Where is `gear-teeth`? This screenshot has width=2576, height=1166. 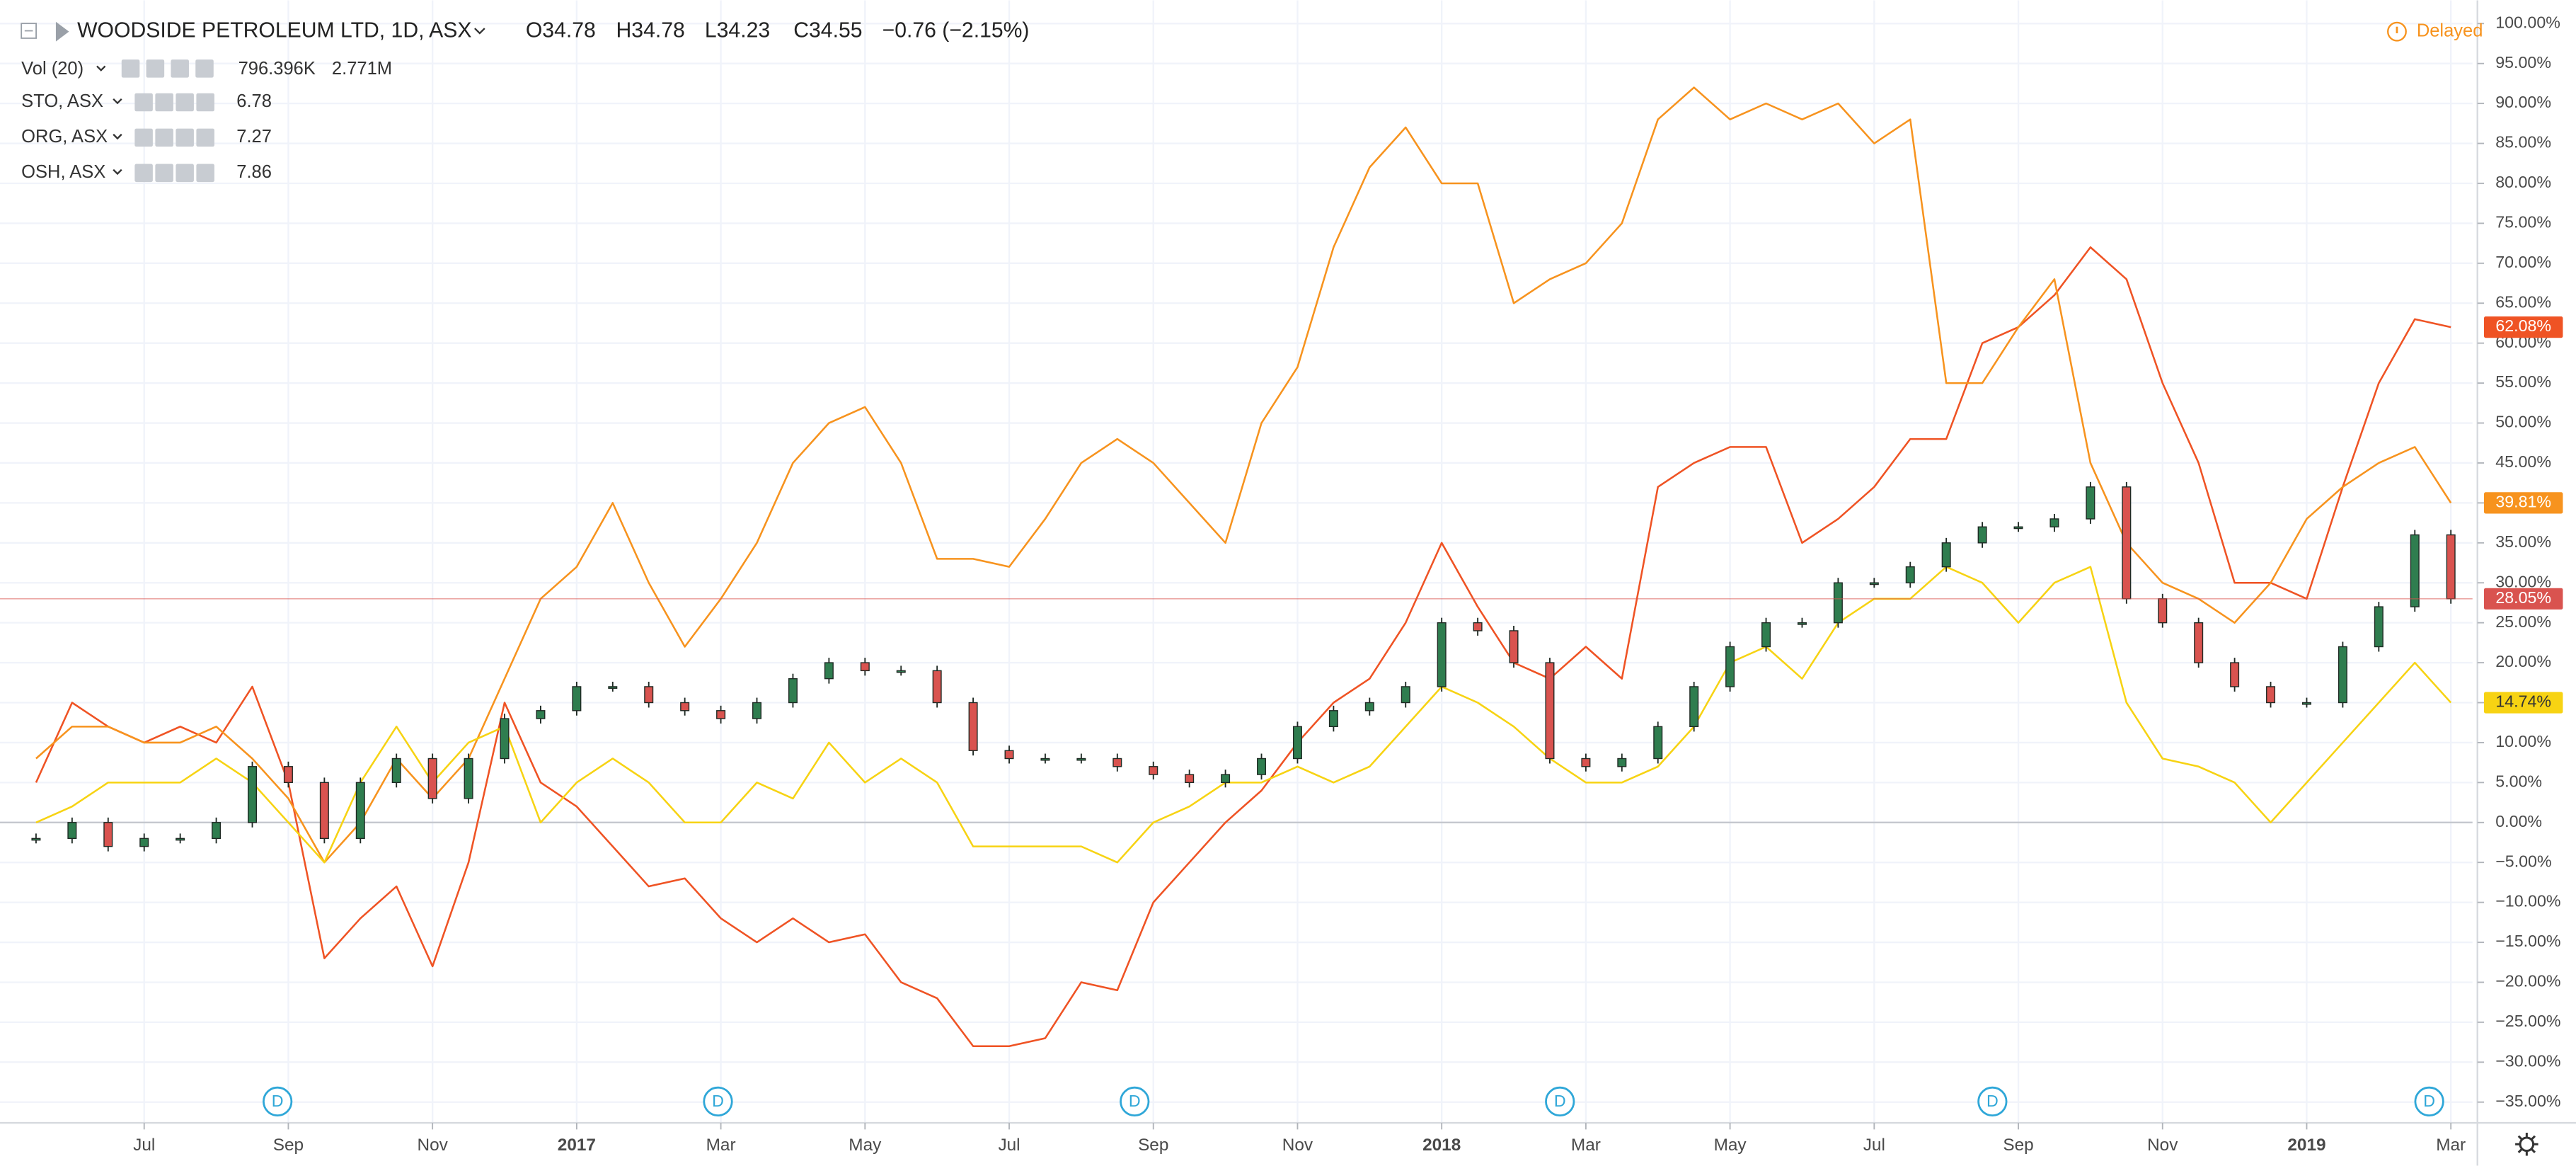 gear-teeth is located at coordinates (2526, 1144).